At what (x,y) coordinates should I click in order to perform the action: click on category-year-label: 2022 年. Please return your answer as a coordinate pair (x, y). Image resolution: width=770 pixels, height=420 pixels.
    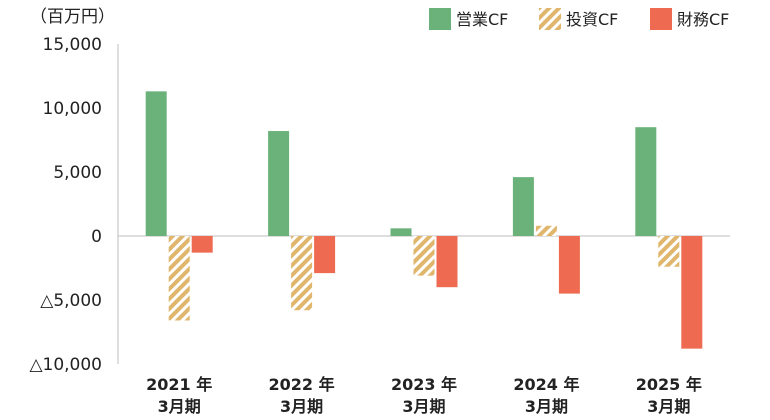
    Looking at the image, I should click on (302, 384).